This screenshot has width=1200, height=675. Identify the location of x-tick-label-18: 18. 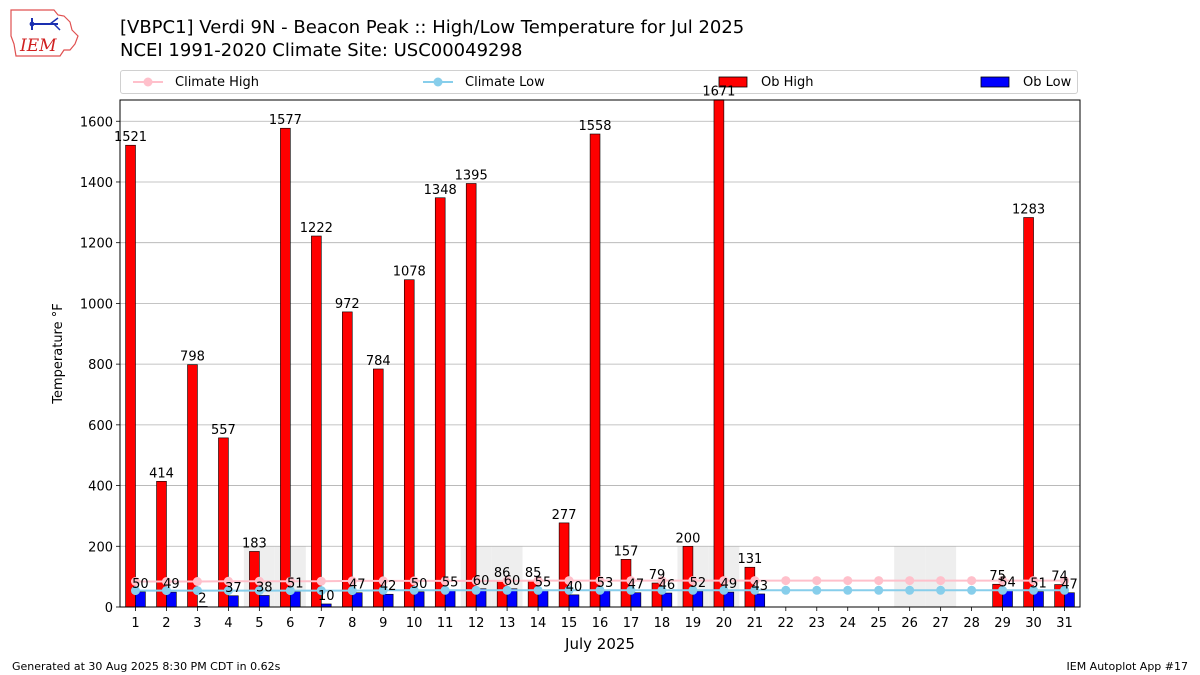
(662, 623).